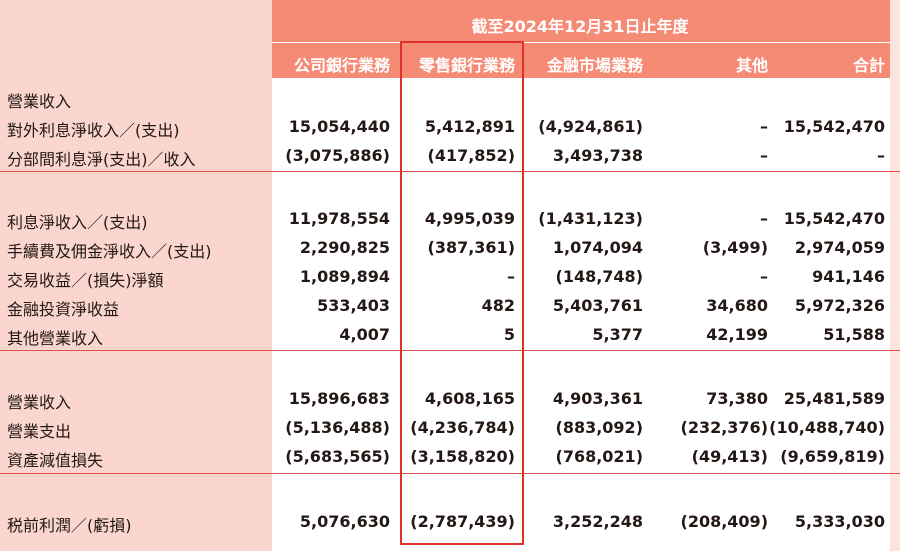 The image size is (900, 551). What do you see at coordinates (832, 456) in the screenshot?
I see `cell-total: (9,659,819)` at bounding box center [832, 456].